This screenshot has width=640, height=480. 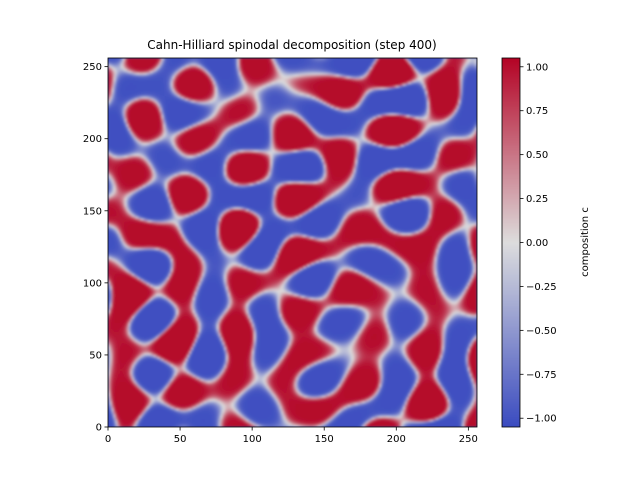 I want to click on colorbar-tick-label: −1.00, so click(x=541, y=419).